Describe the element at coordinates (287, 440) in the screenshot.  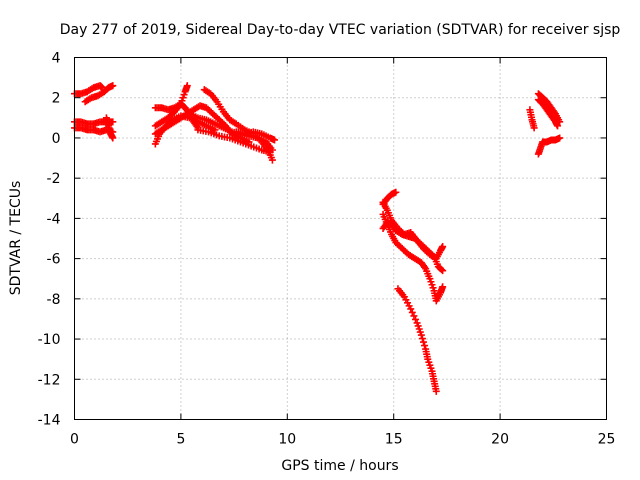
I see `x-tick-label: 10` at that location.